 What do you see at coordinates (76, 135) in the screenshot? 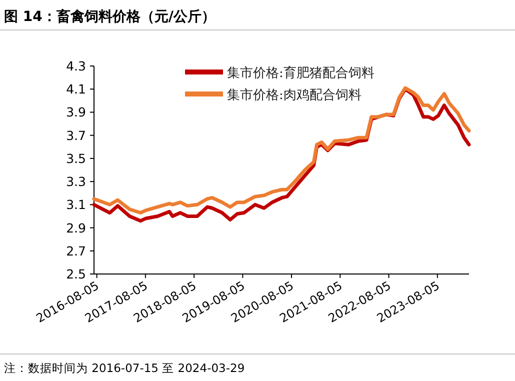
I see `y-tick-label: 3.7` at bounding box center [76, 135].